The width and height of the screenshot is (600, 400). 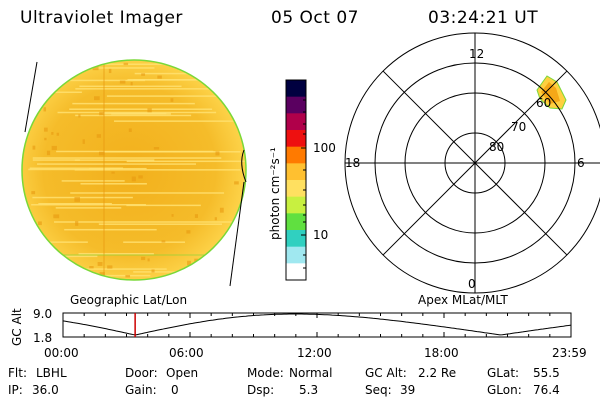 What do you see at coordinates (437, 373) in the screenshot?
I see `info-gcalt-value: 2.2 Re` at bounding box center [437, 373].